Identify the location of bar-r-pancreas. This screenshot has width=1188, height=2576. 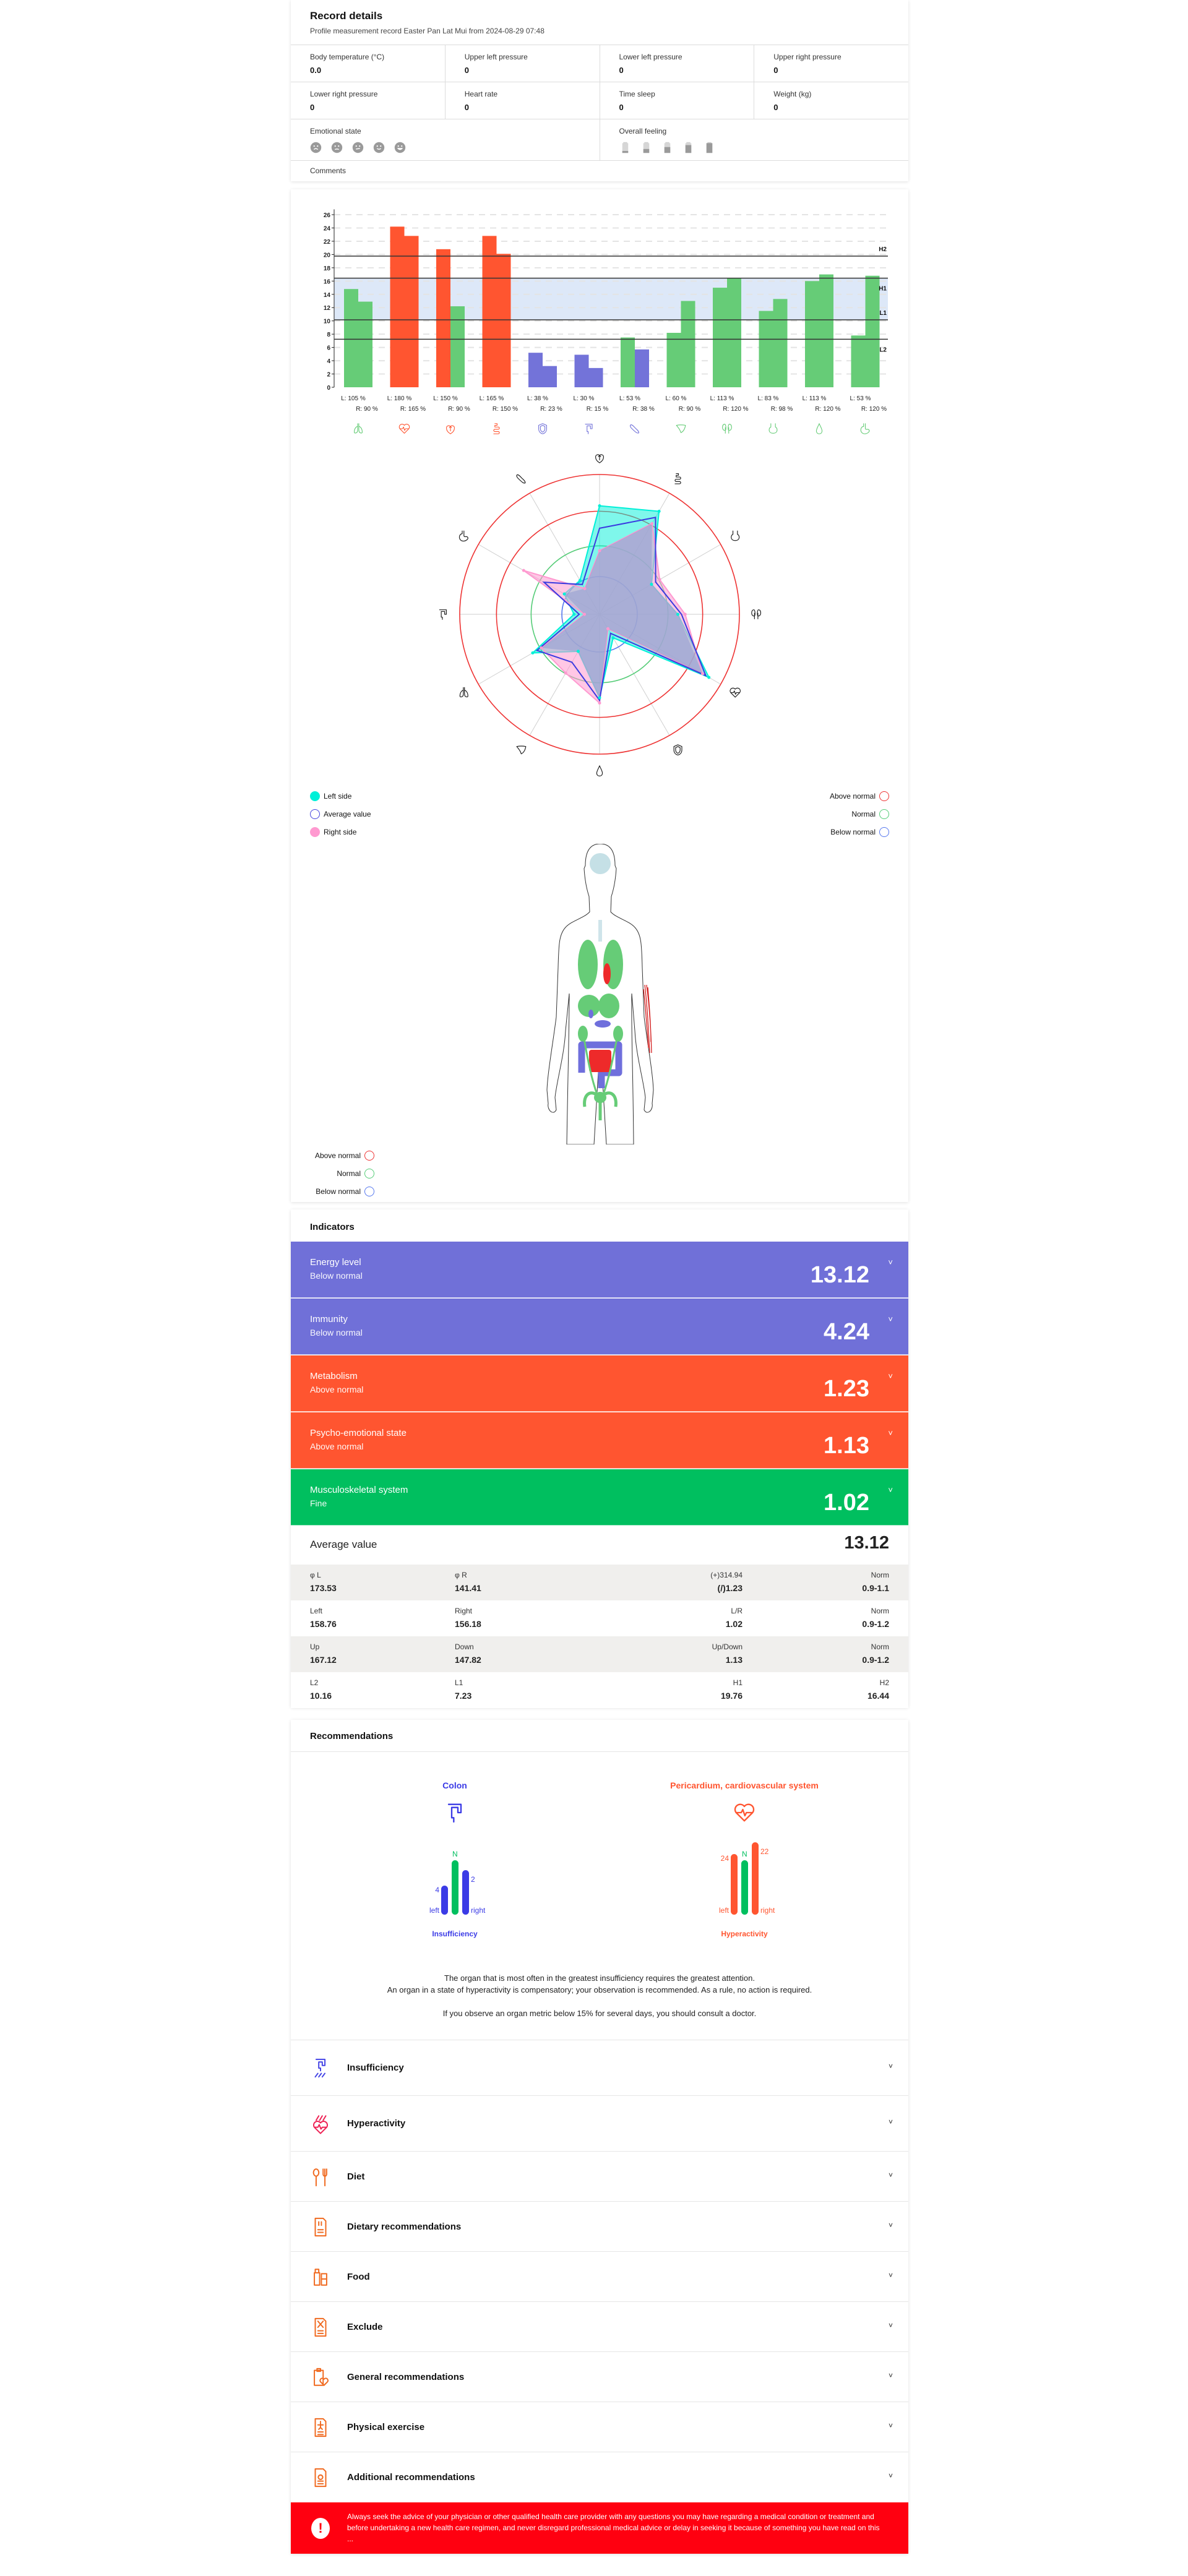
(642, 368).